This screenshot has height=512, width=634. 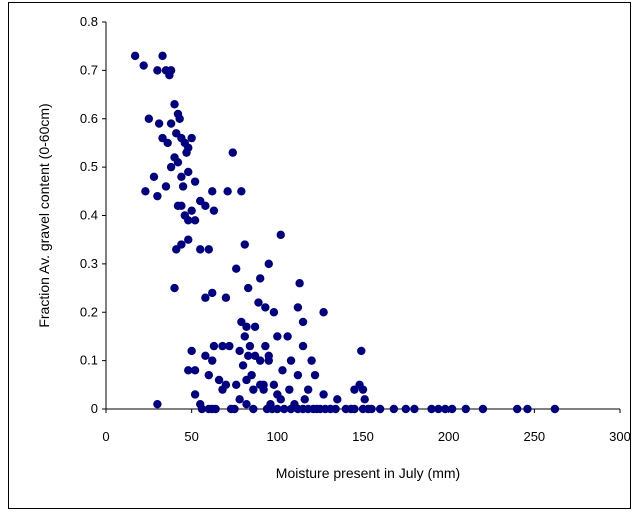 What do you see at coordinates (191, 436) in the screenshot?
I see `x-tick-label: 50` at bounding box center [191, 436].